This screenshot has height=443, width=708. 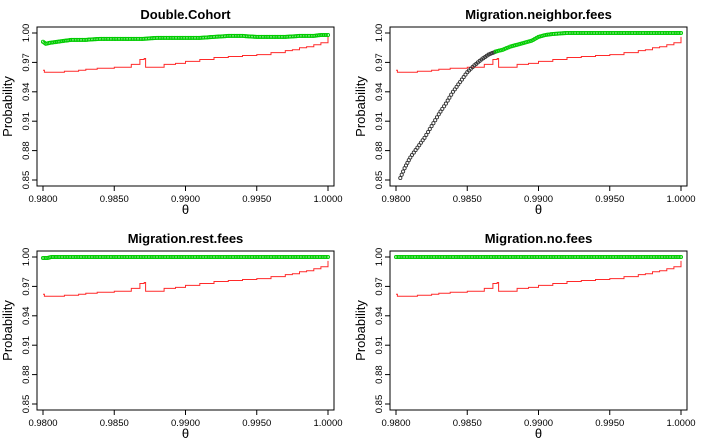 I want to click on x-tick-label: 0.9850, so click(x=114, y=423).